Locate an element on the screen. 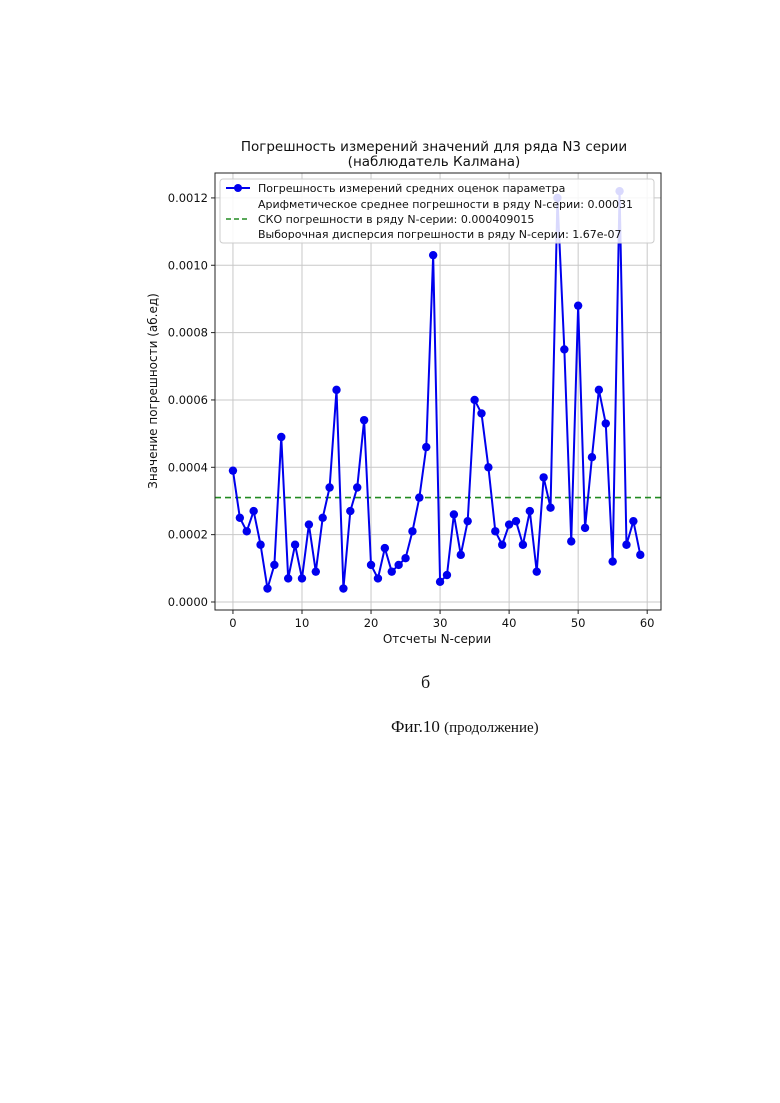 The image size is (780, 1103). x-axis-label: Отсчеты N-серии is located at coordinates (437, 639).